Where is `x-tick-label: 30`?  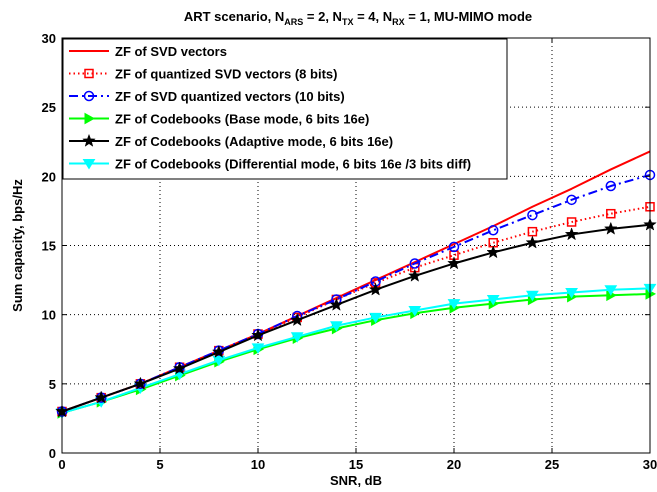
x-tick-label: 30 is located at coordinates (650, 464).